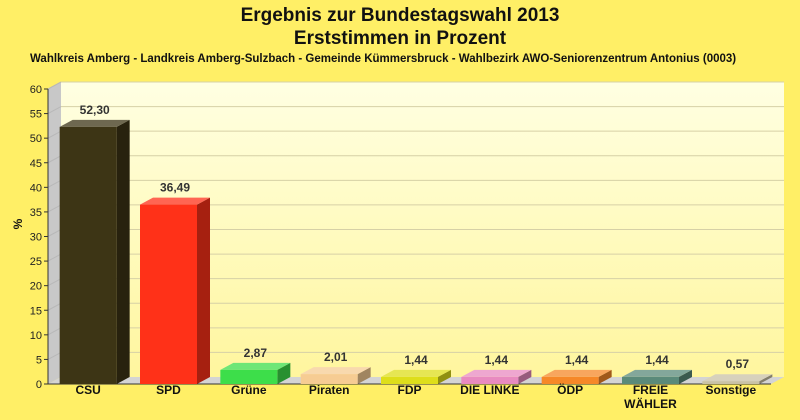 The width and height of the screenshot is (800, 420). I want to click on y-tick-label: 40, so click(36, 188).